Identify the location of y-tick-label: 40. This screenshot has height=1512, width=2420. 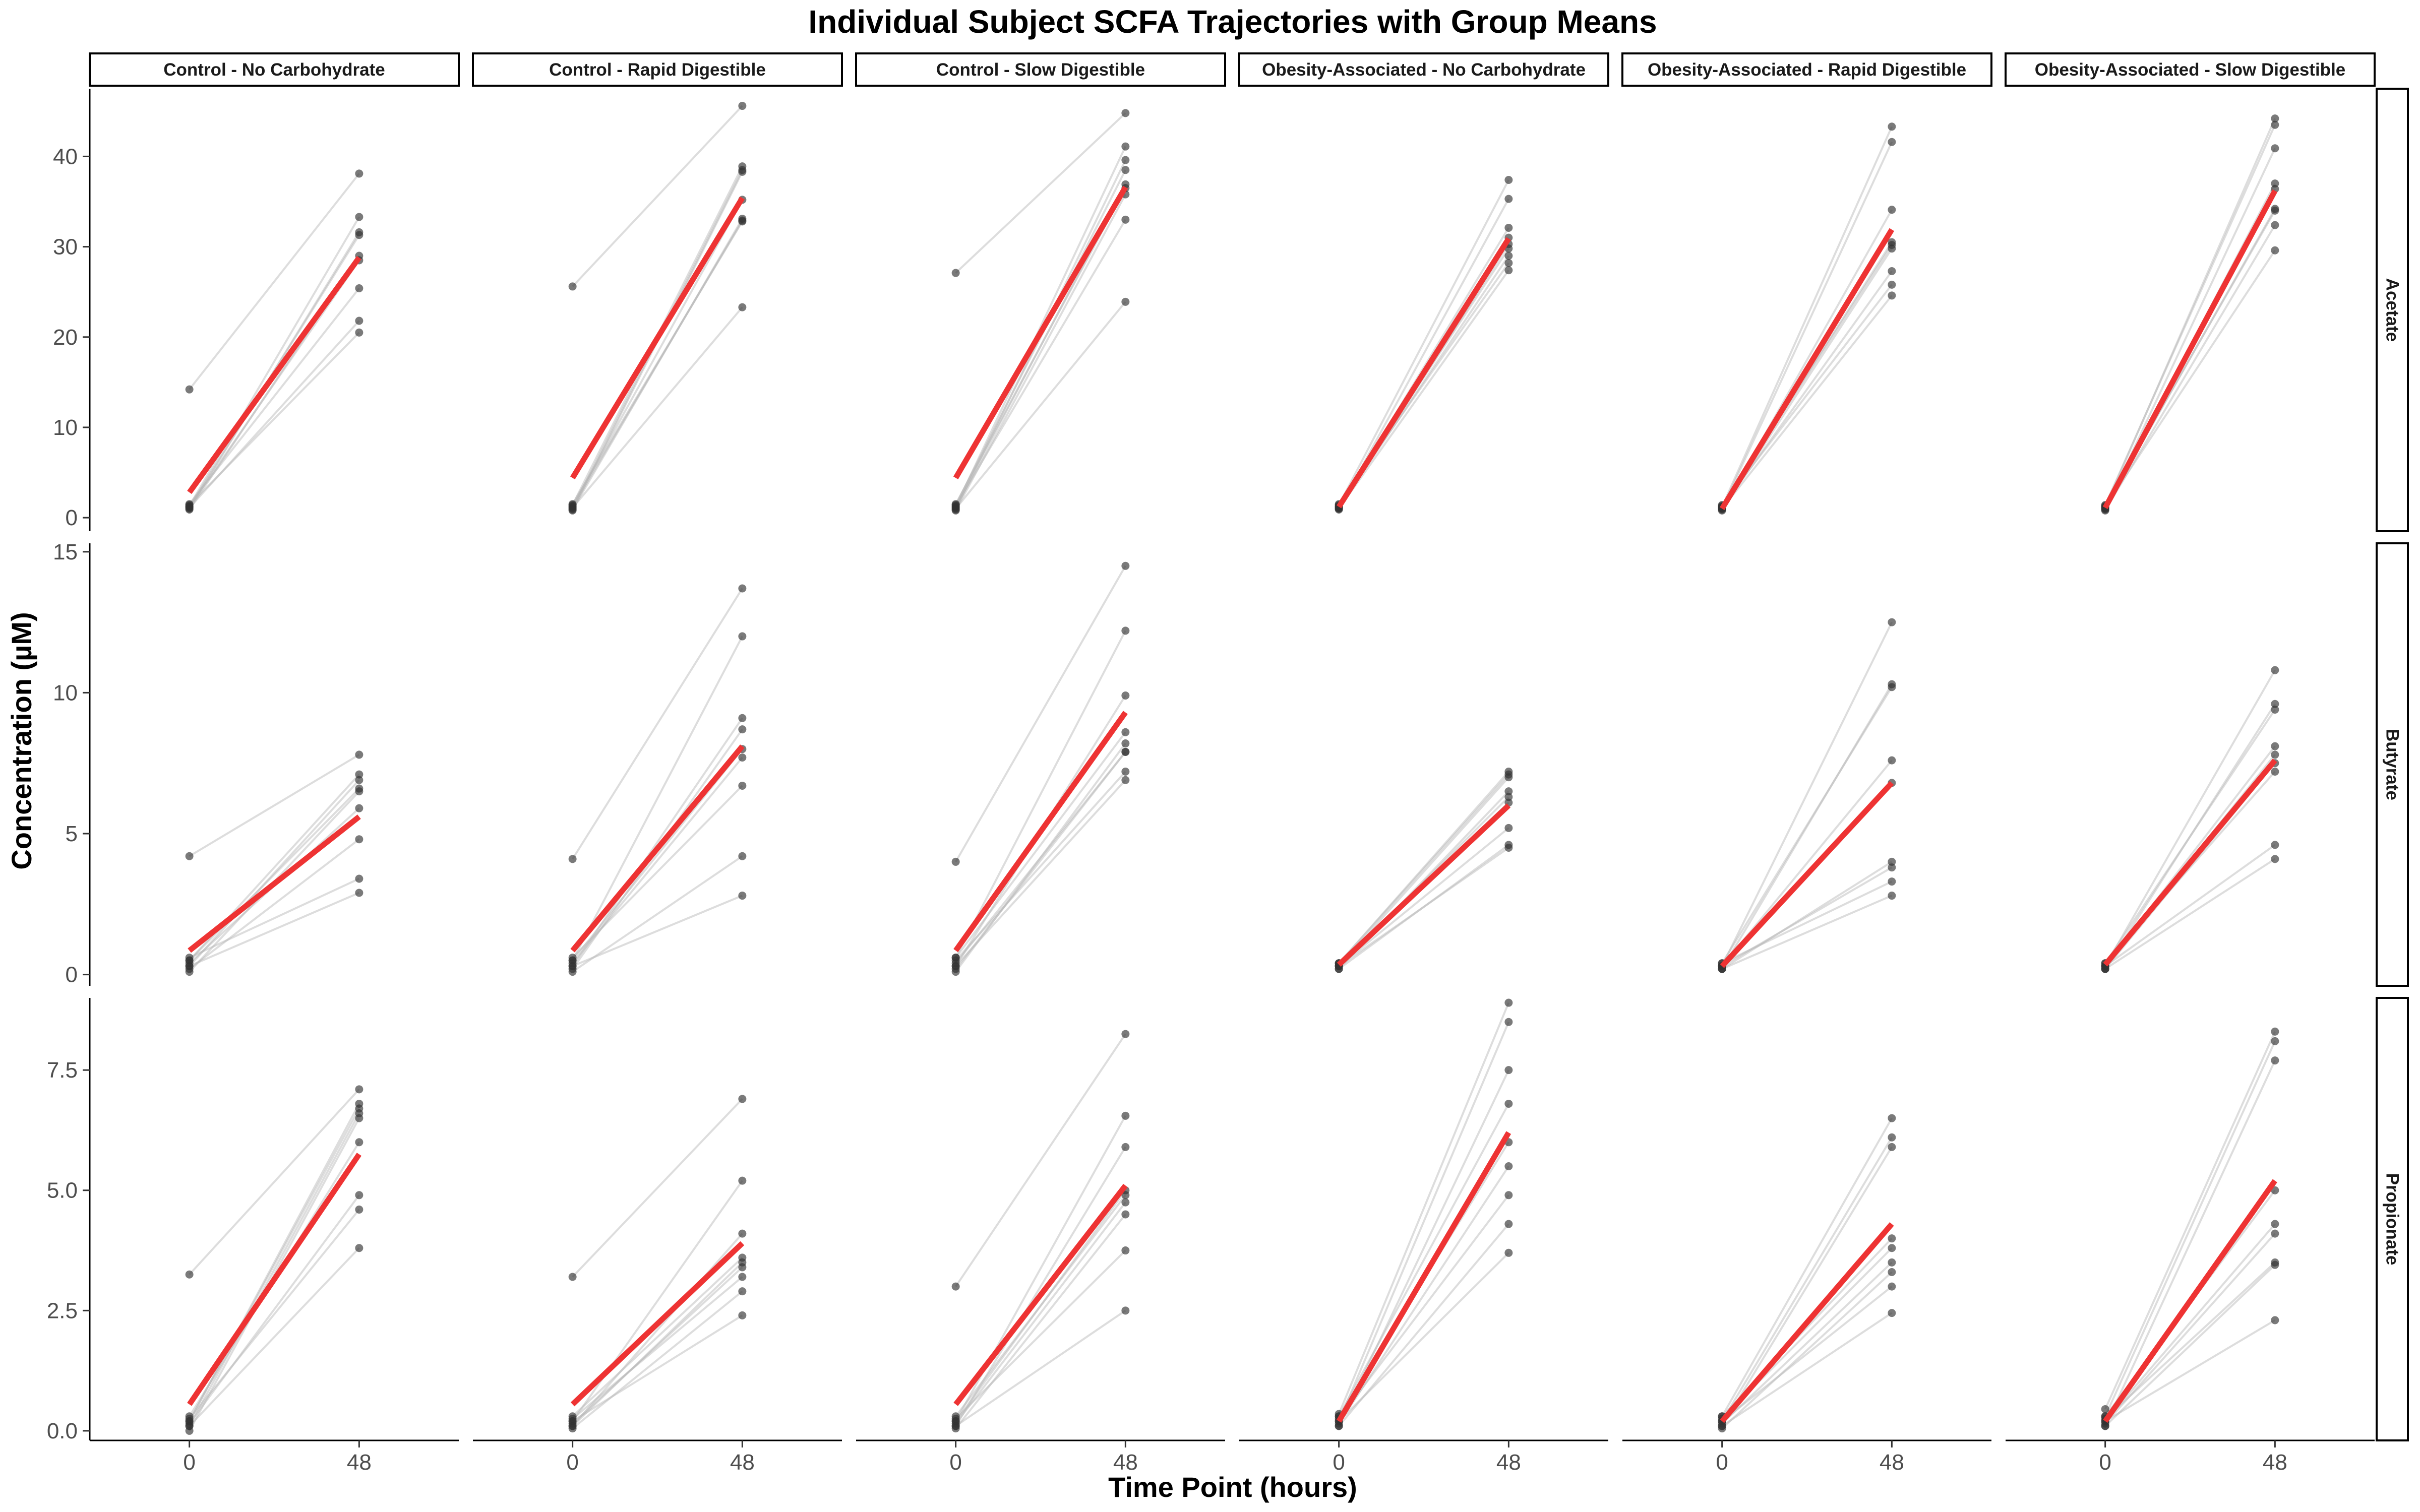
(65, 156).